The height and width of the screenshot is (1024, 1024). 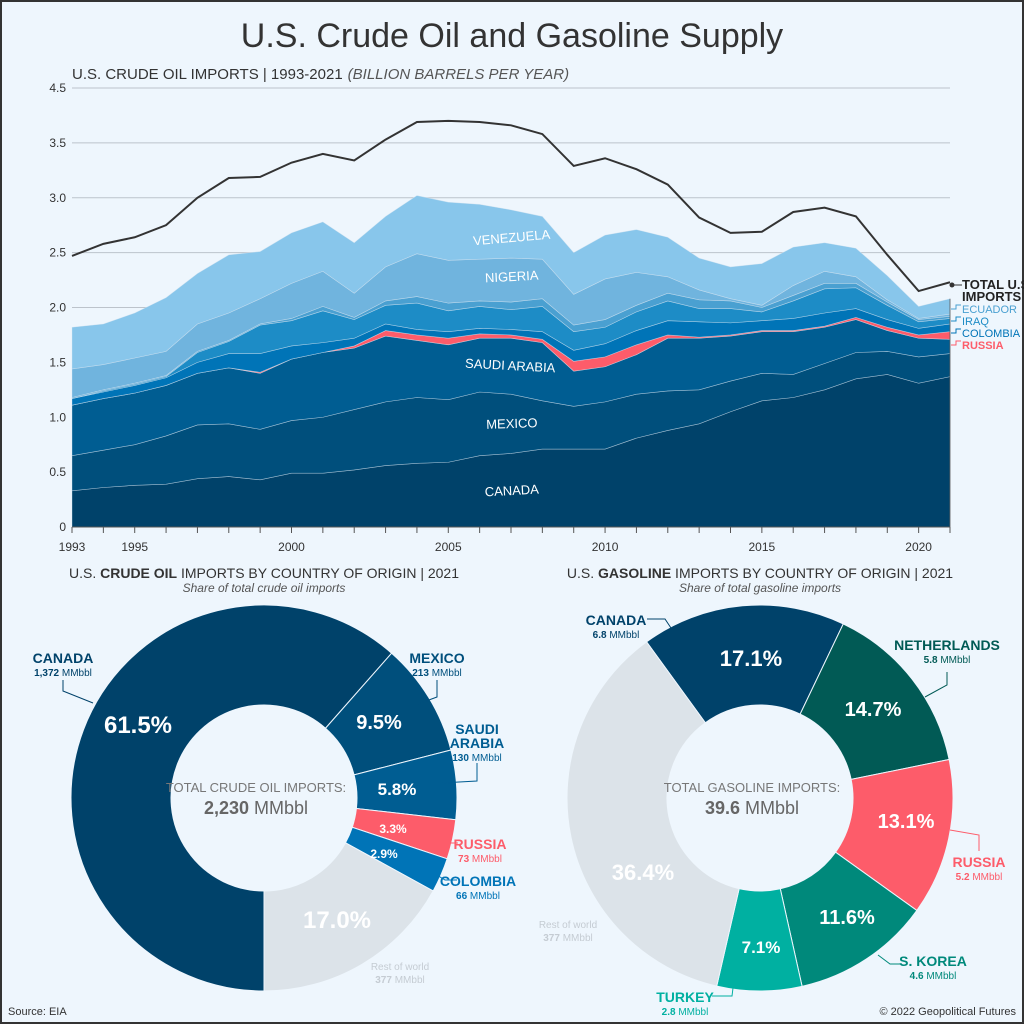 I want to click on legend-russia: RUSSIA, so click(x=983, y=346).